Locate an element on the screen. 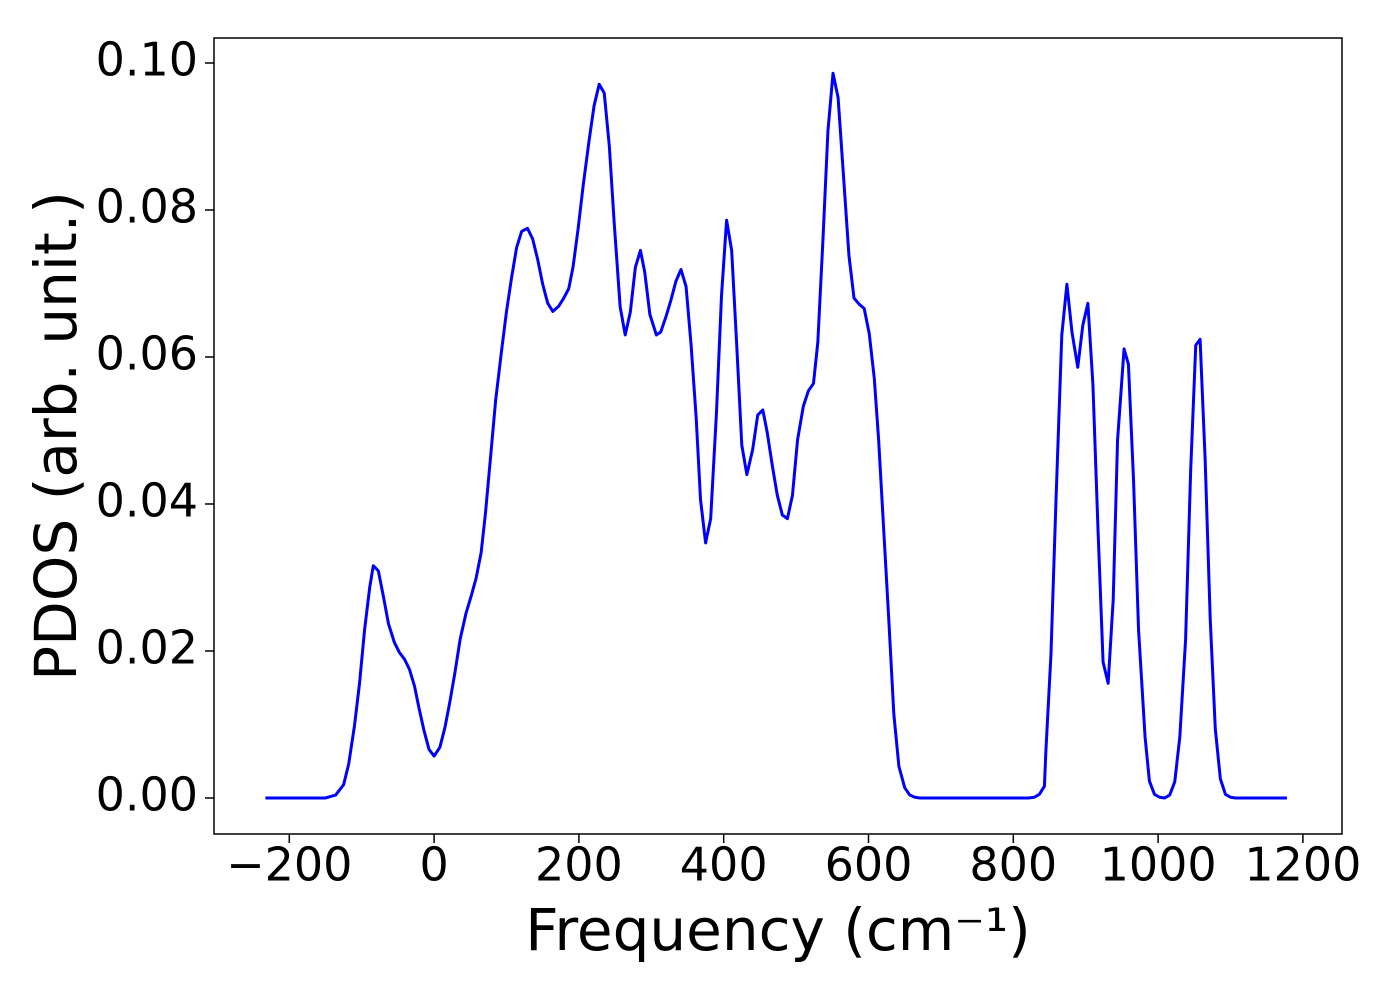 This screenshot has height=1000, width=1400. x-tick-label: 1200 is located at coordinates (1302, 865).